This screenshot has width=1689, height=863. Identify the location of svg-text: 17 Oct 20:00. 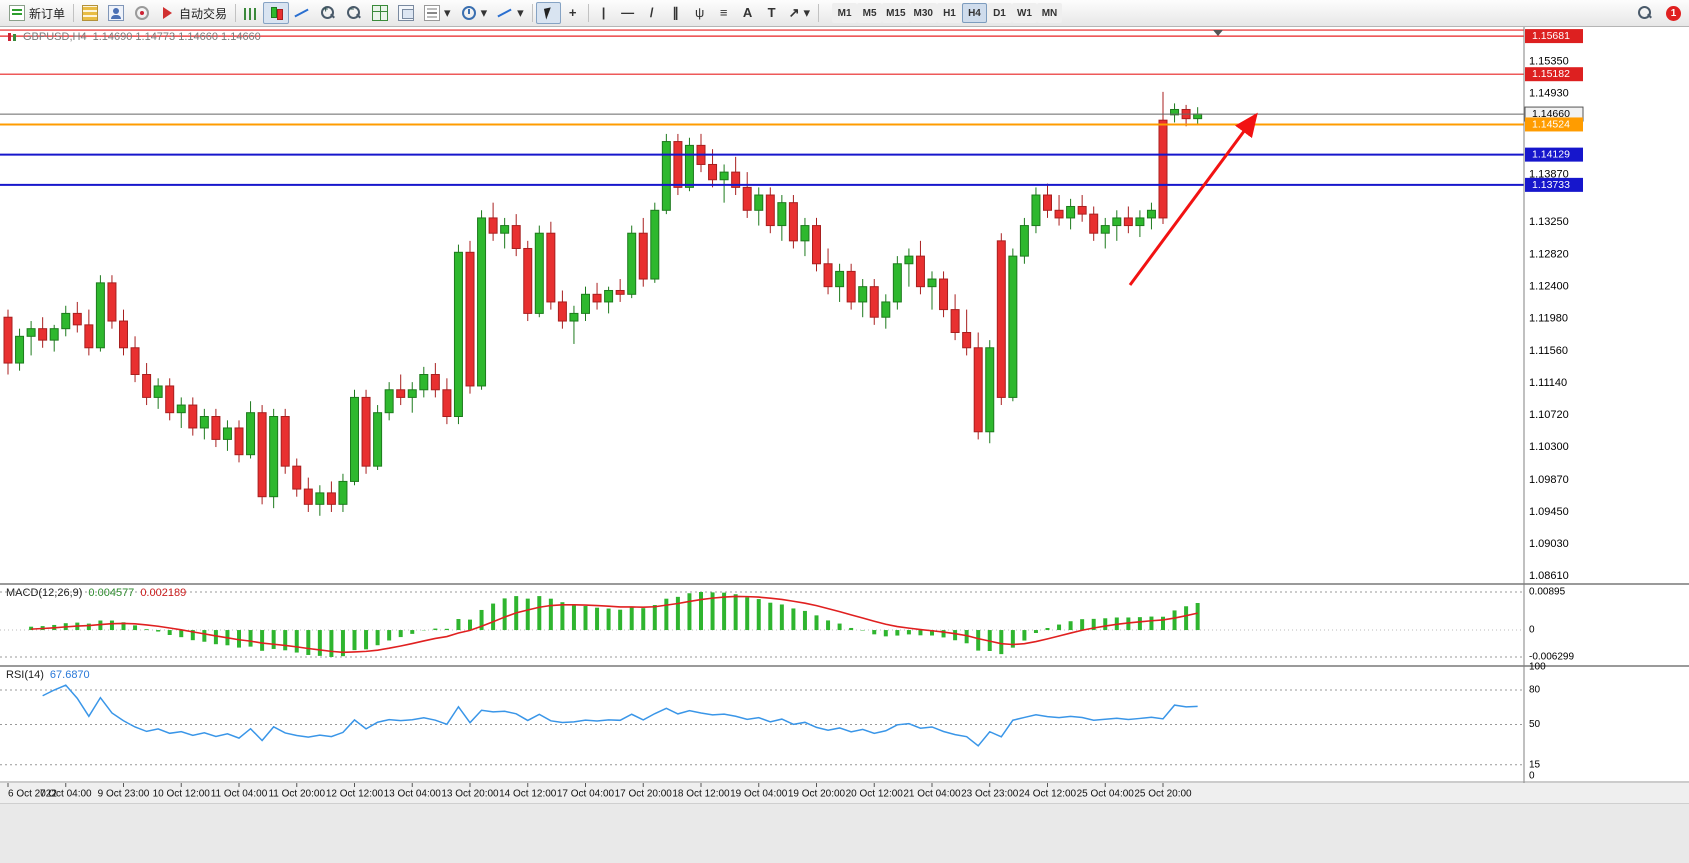
(644, 794).